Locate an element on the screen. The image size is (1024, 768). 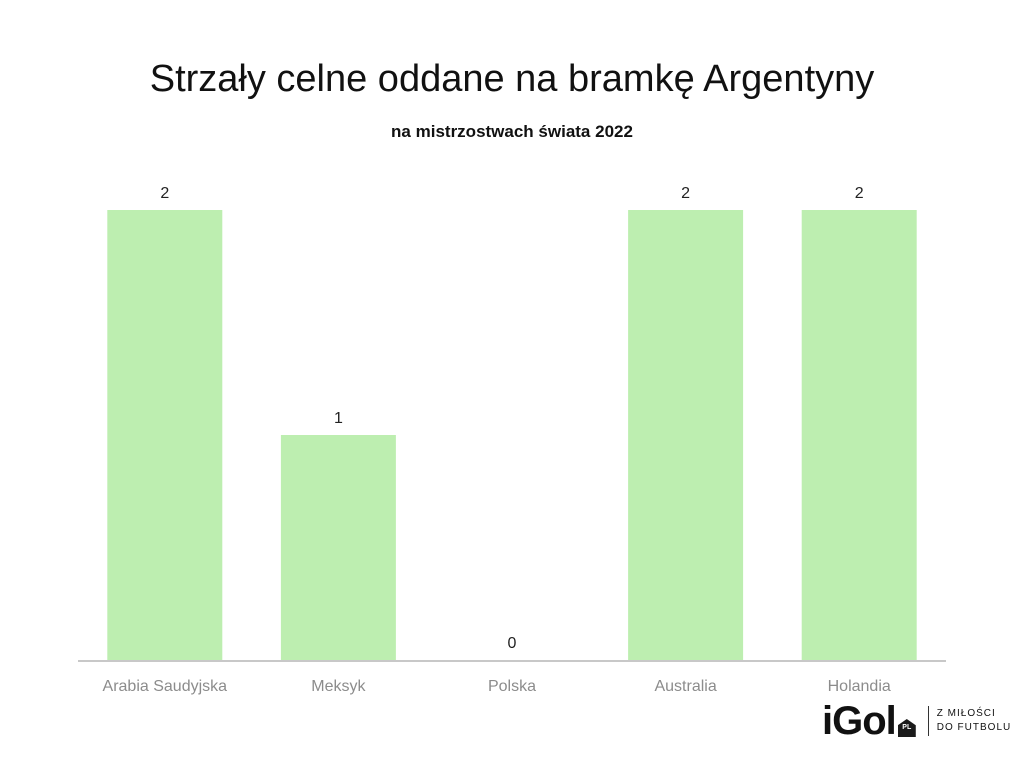
logo-wordmark: iGol is located at coordinates (859, 721).